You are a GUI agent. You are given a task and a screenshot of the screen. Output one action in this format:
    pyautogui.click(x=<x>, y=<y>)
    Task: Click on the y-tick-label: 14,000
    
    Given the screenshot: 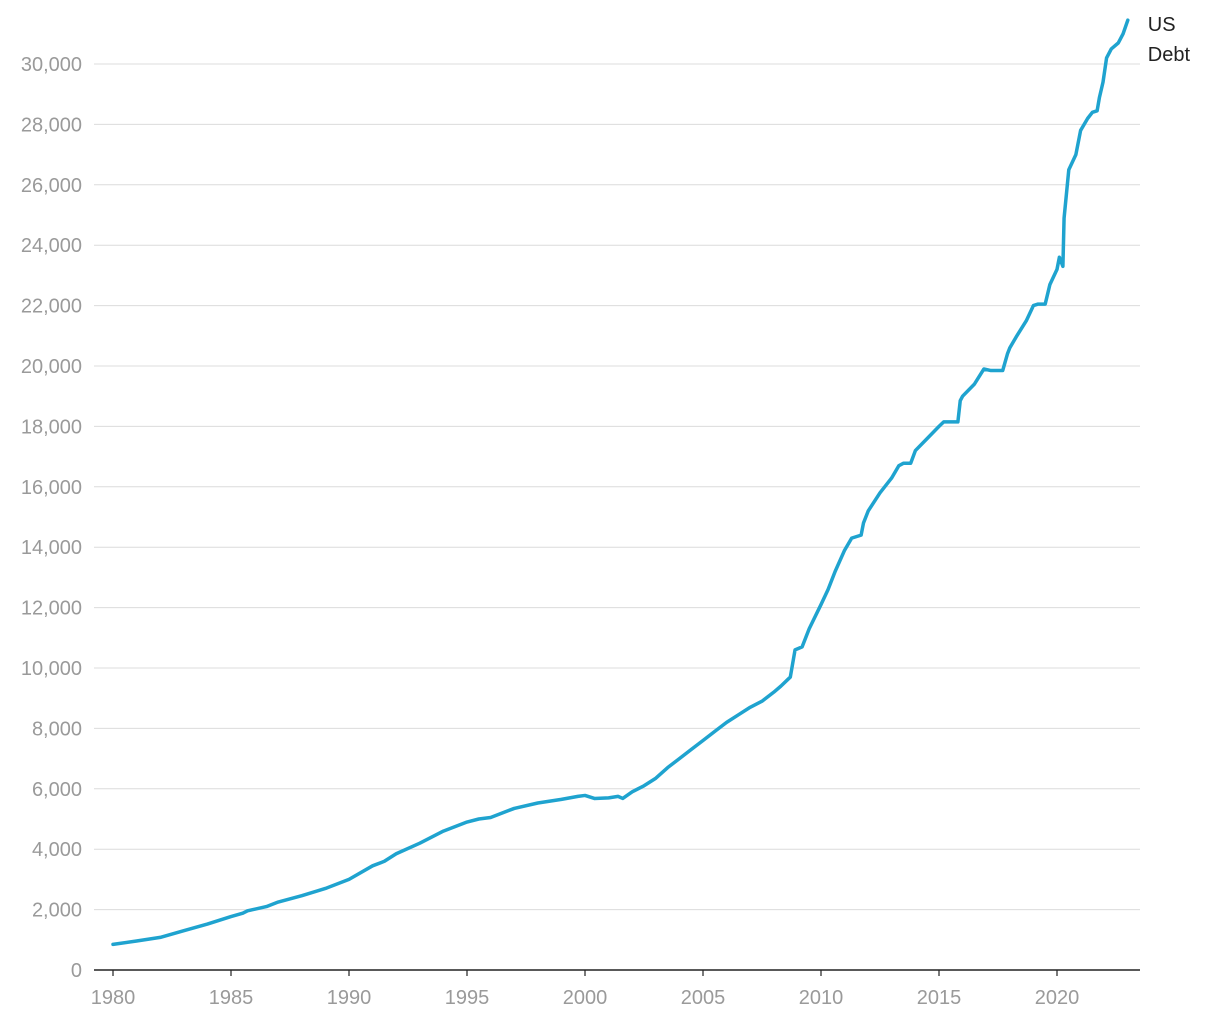 What is the action you would take?
    pyautogui.click(x=51, y=548)
    